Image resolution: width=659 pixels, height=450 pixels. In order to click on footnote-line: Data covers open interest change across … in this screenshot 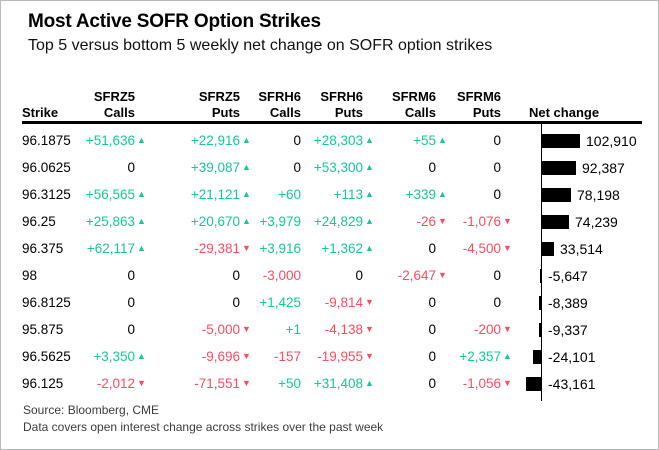, I will do `click(203, 426)`.